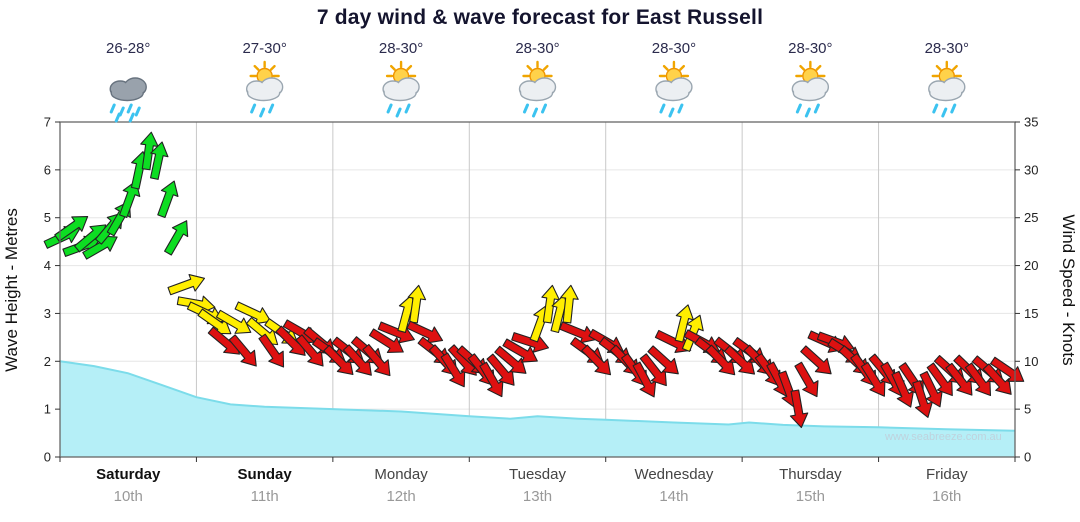 This screenshot has height=522, width=1080. I want to click on wave-axis-tick: 6, so click(47, 169).